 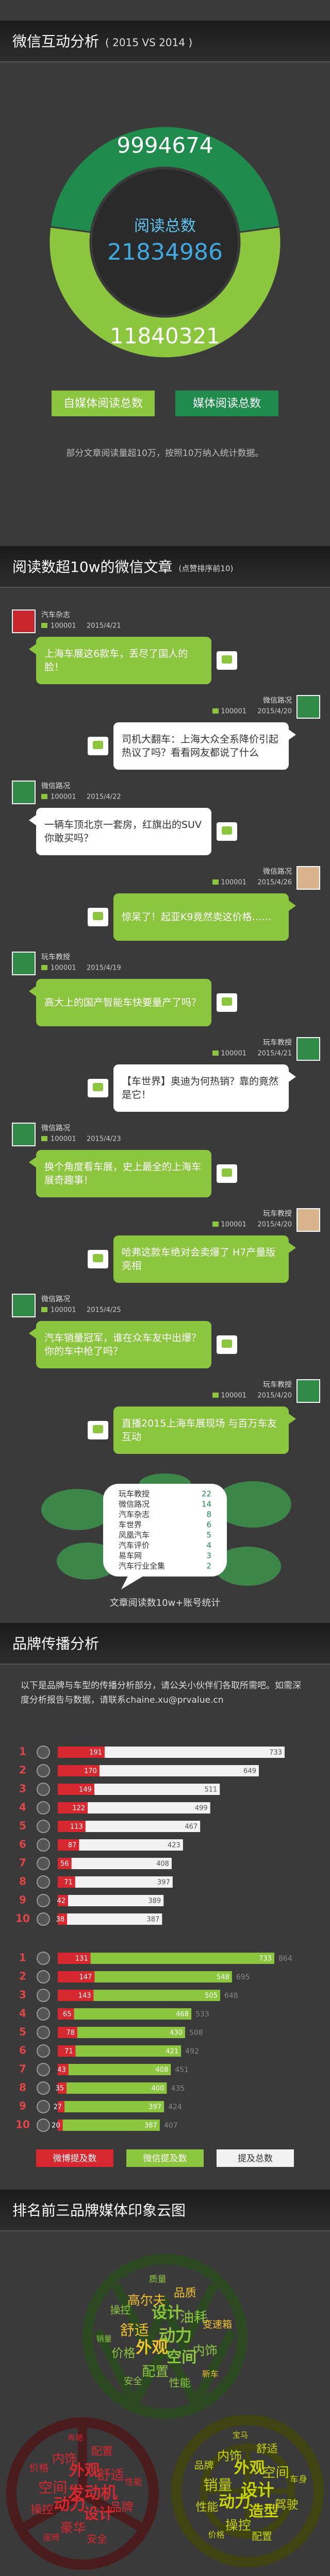 What do you see at coordinates (185, 2293) in the screenshot?
I see `cloud-word: 品质` at bounding box center [185, 2293].